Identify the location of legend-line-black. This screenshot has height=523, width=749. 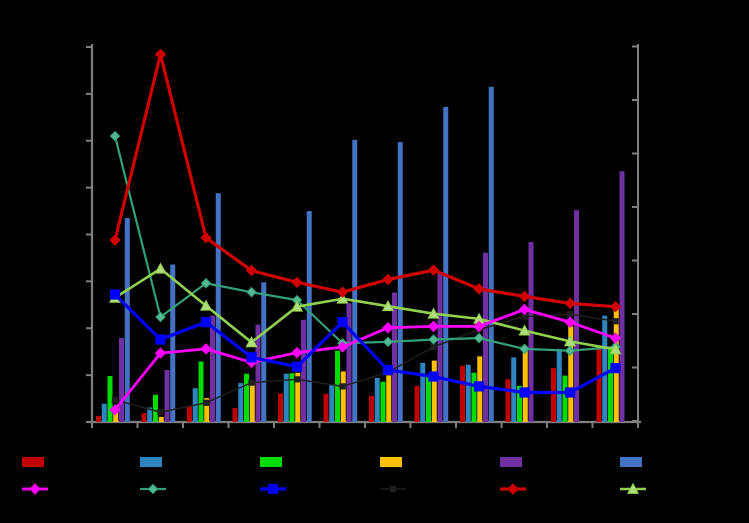
(393, 489).